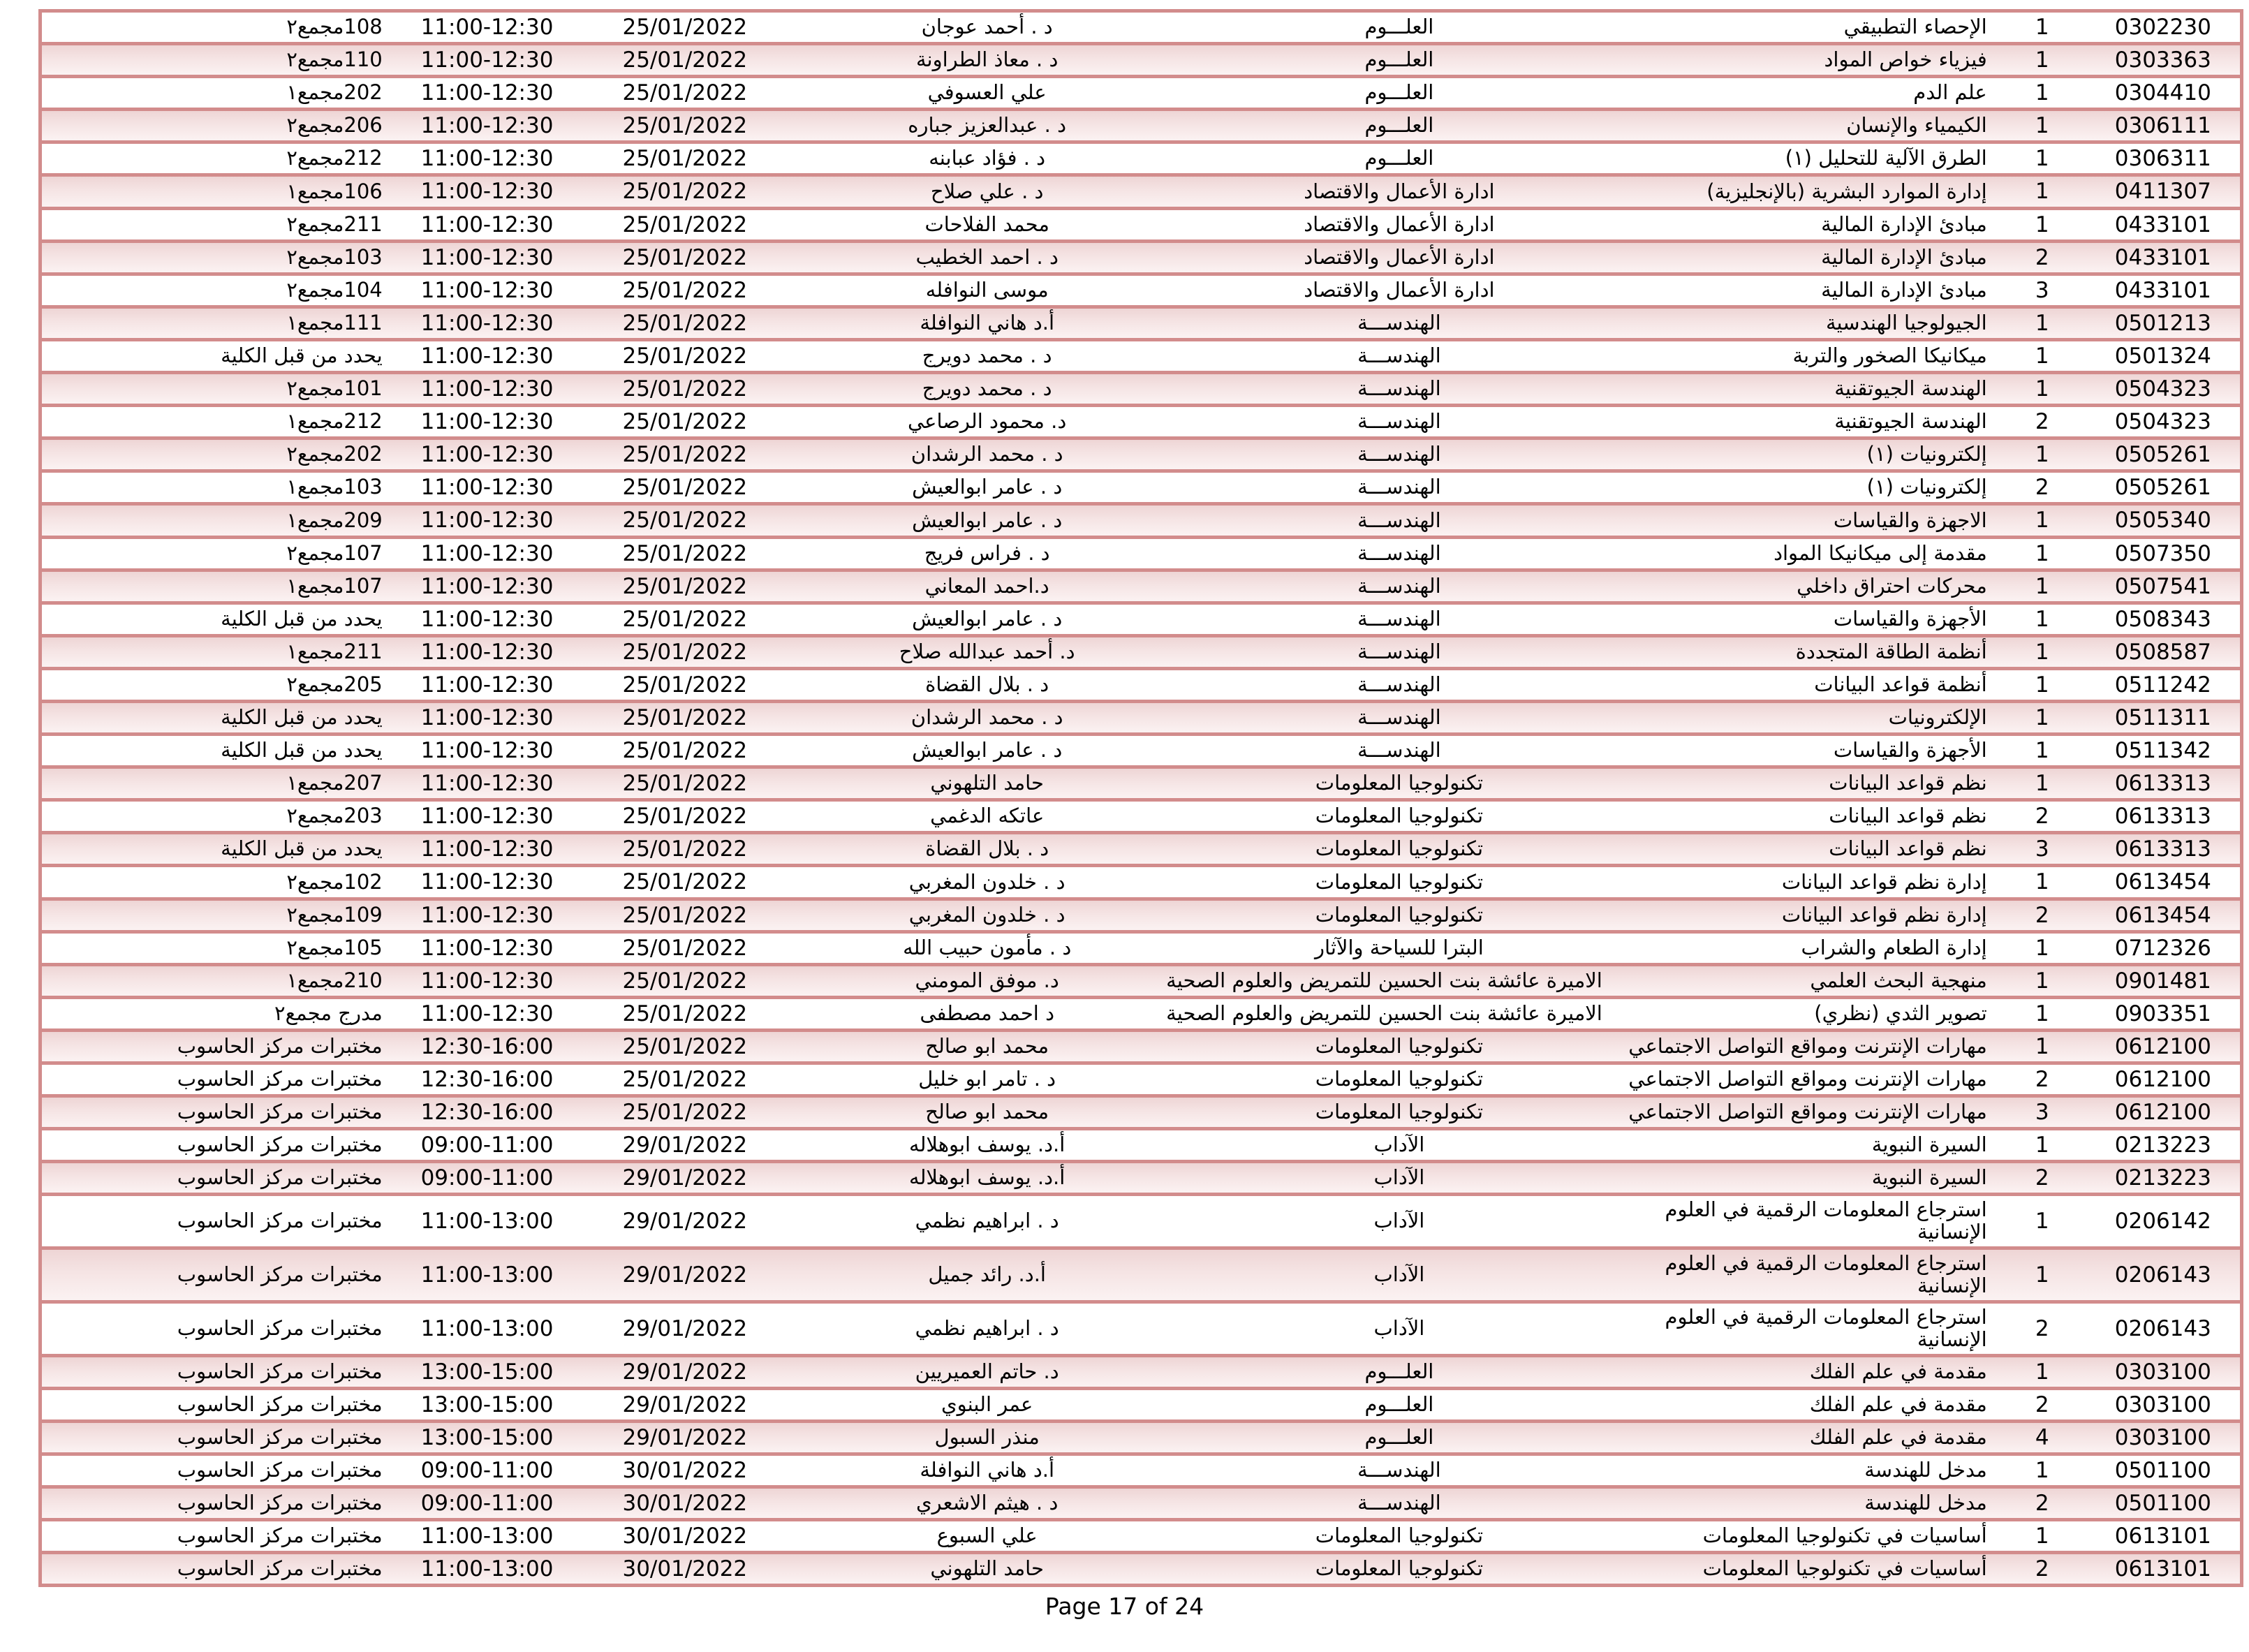  I want to click on cell-instructor-name: د . فؤاد عبابنه, so click(988, 158).